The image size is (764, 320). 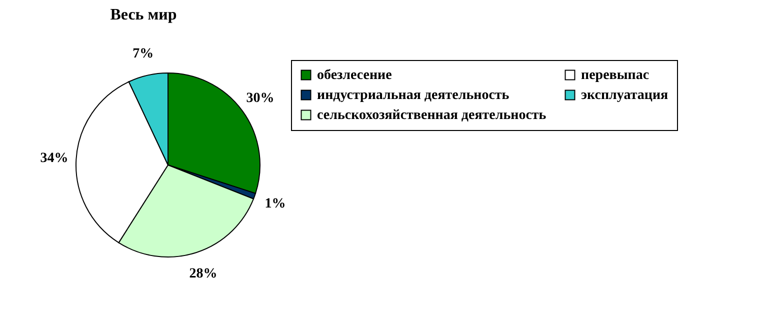 What do you see at coordinates (413, 95) in the screenshot?
I see `legend-label: индустриальная деятельность` at bounding box center [413, 95].